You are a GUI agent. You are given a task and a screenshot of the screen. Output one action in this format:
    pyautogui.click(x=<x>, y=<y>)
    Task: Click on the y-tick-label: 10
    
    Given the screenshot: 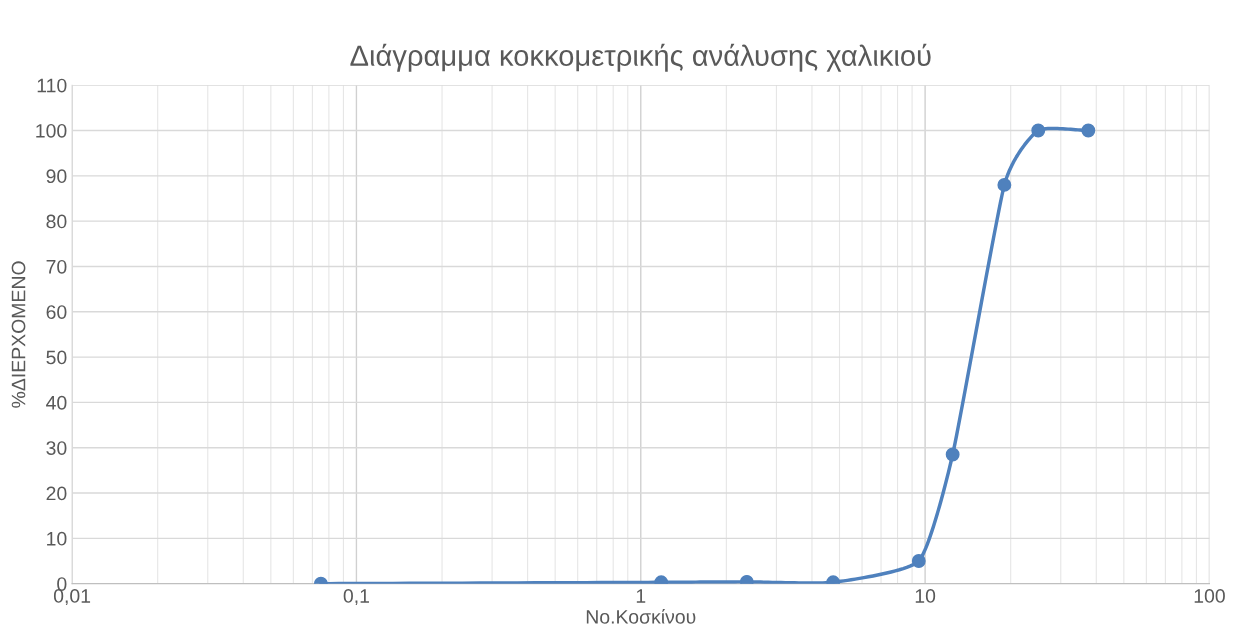 What is the action you would take?
    pyautogui.click(x=57, y=538)
    